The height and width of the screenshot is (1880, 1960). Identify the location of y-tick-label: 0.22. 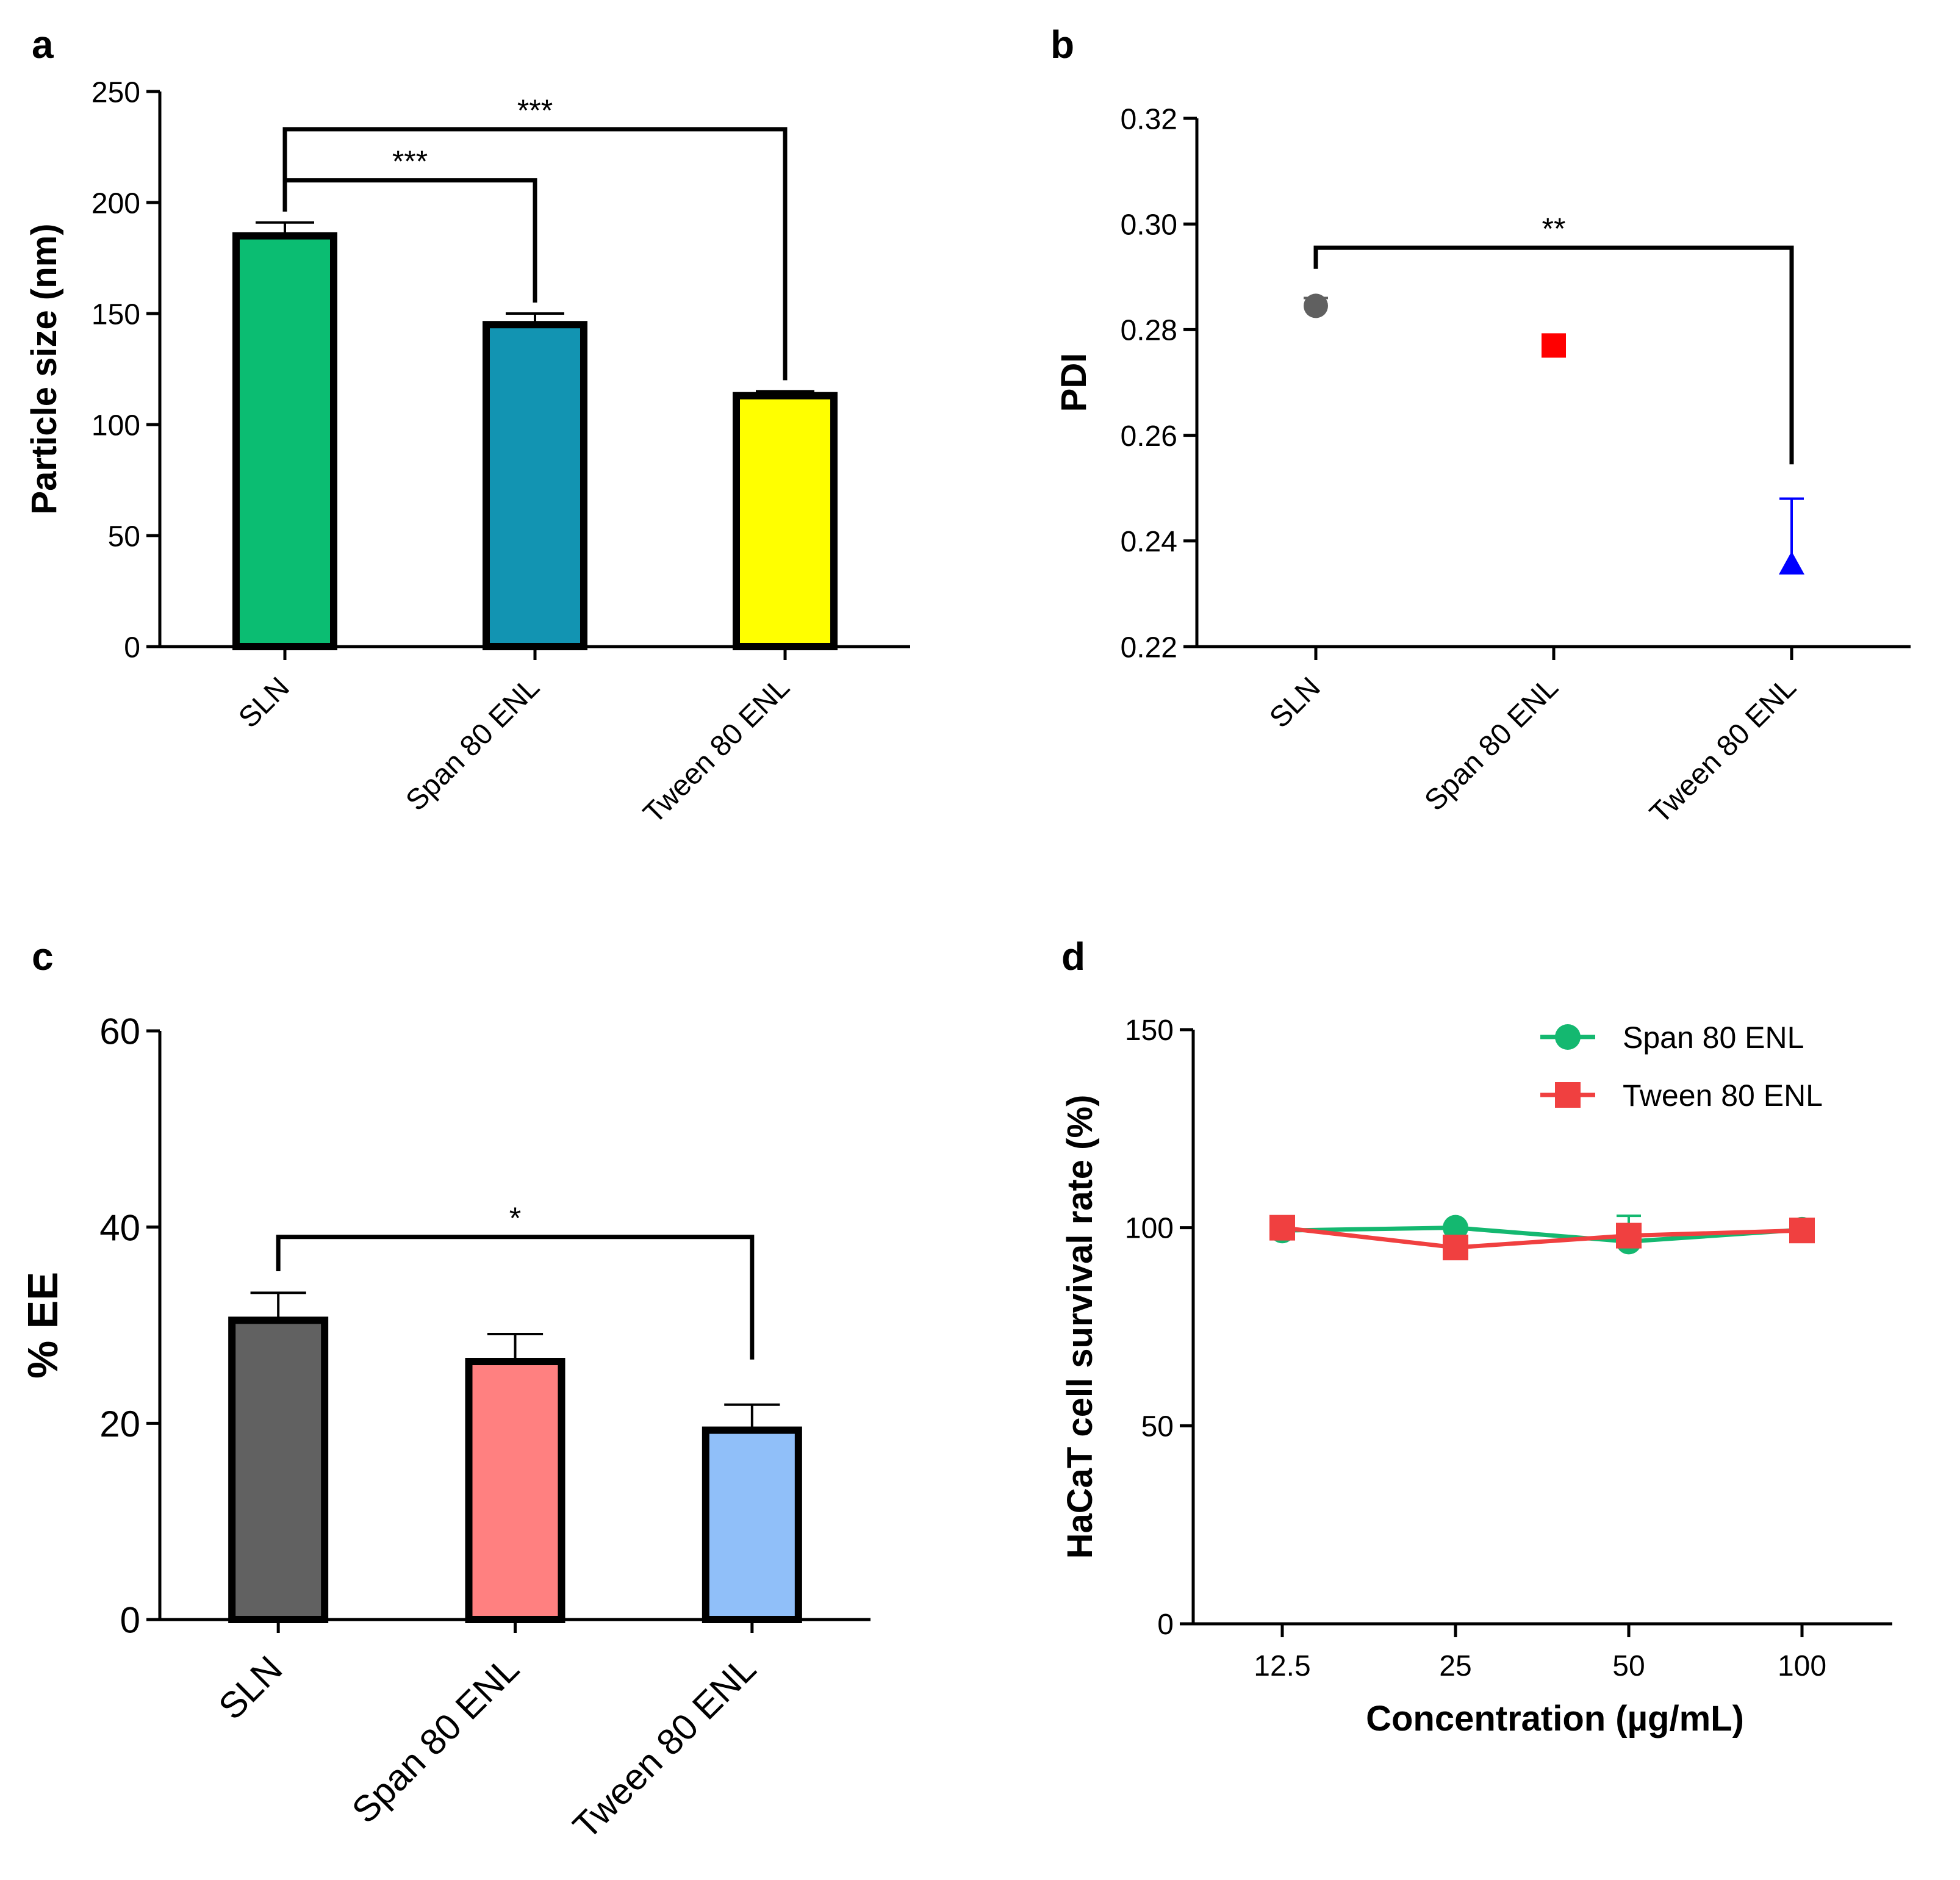
(1149, 647).